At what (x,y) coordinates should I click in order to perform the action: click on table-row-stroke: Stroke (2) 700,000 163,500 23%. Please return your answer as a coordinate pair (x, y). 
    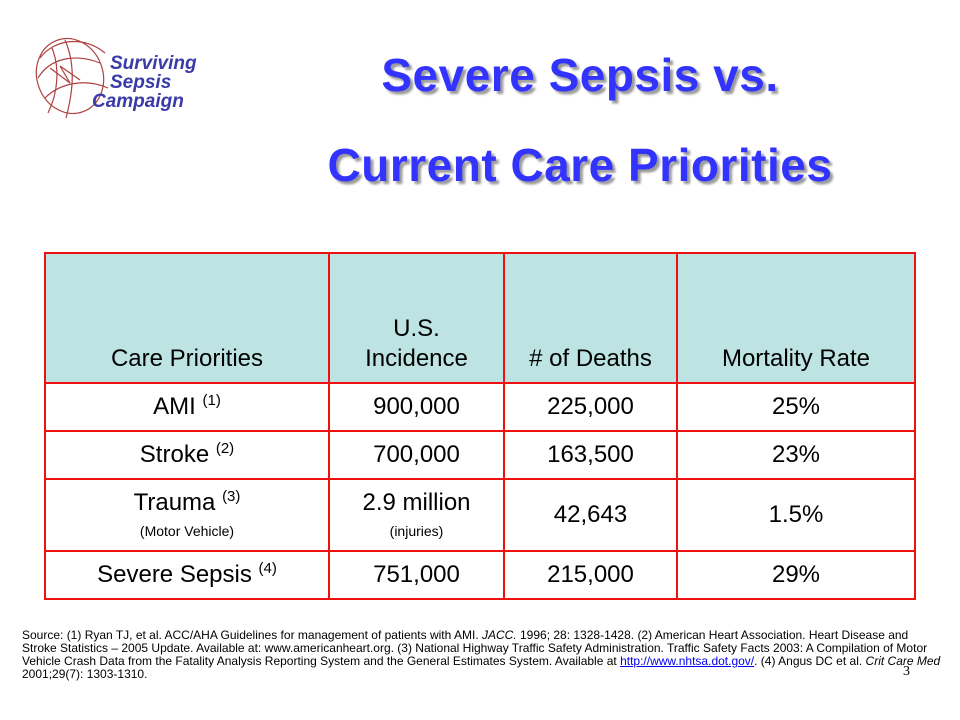
    Looking at the image, I should click on (480, 455).